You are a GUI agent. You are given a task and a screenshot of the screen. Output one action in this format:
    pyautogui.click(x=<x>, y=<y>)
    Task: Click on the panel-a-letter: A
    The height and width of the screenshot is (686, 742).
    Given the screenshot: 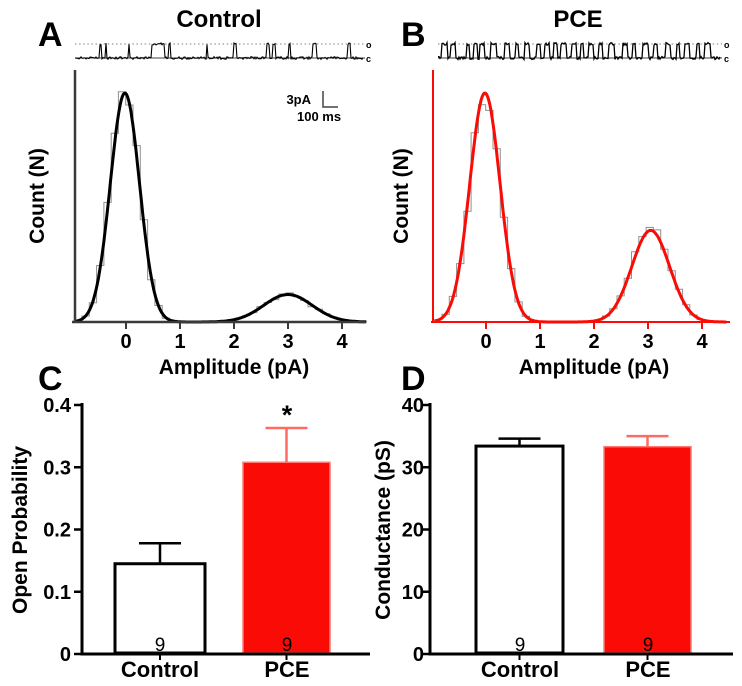 What is the action you would take?
    pyautogui.click(x=50, y=35)
    